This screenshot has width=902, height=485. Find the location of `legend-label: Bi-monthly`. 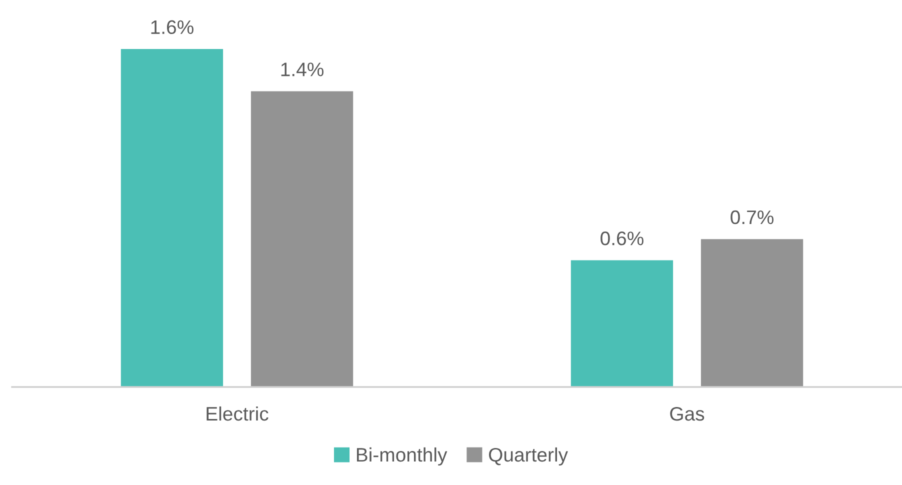

legend-label: Bi-monthly is located at coordinates (402, 456).